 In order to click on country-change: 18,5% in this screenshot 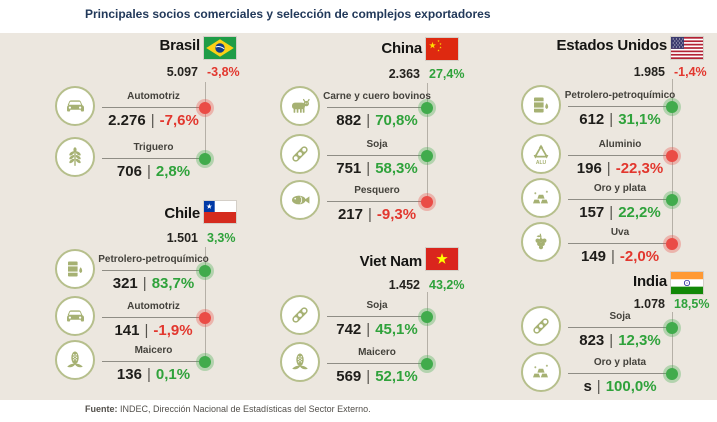, I will do `click(692, 304)`.